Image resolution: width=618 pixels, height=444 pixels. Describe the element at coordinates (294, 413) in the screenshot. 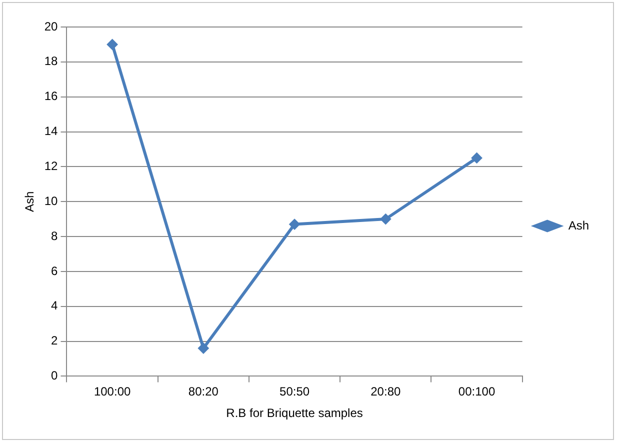

I see `x-axis-title: R.B for Briquette samples` at that location.